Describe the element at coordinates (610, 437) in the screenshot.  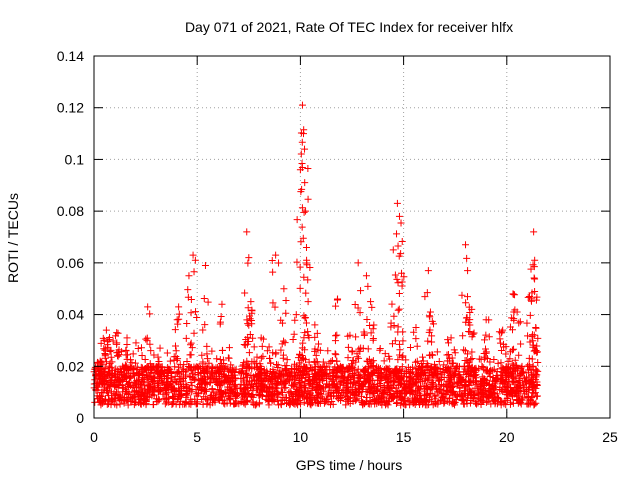
I see `x-tick-label: 25` at that location.